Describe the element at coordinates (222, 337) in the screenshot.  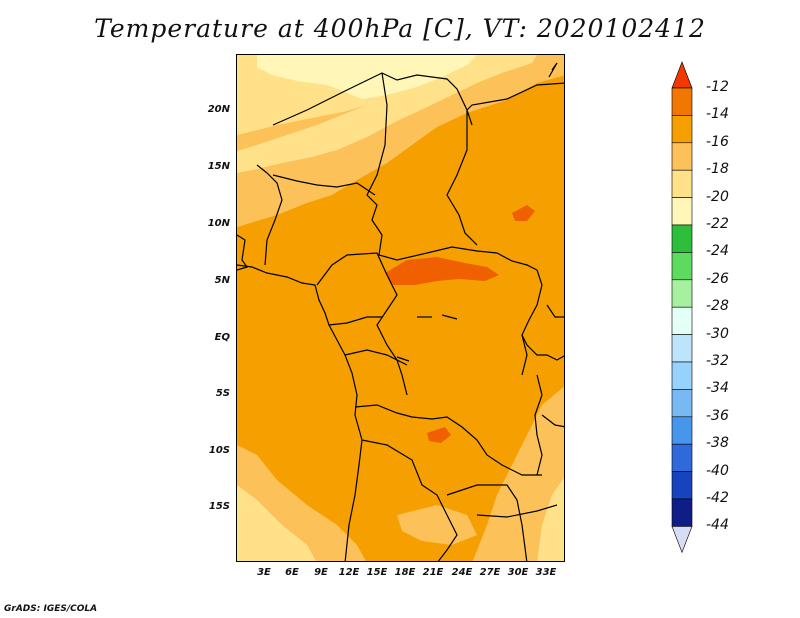
I see `lat-label-eq: EQ` at that location.